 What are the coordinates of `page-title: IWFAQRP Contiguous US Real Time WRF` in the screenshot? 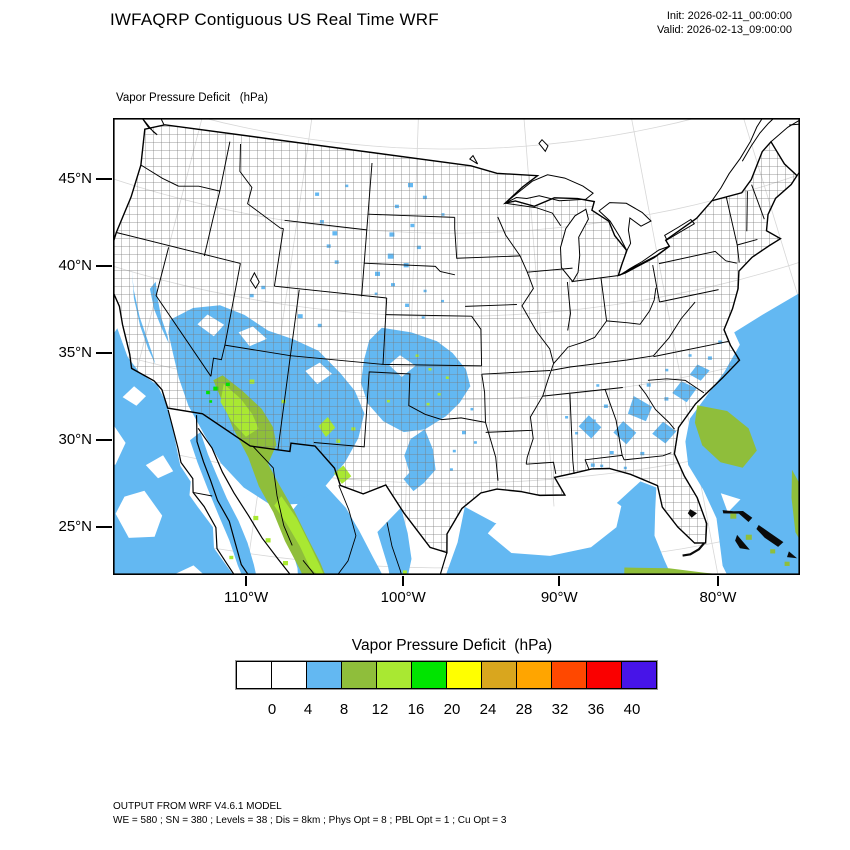 It's located at (274, 19).